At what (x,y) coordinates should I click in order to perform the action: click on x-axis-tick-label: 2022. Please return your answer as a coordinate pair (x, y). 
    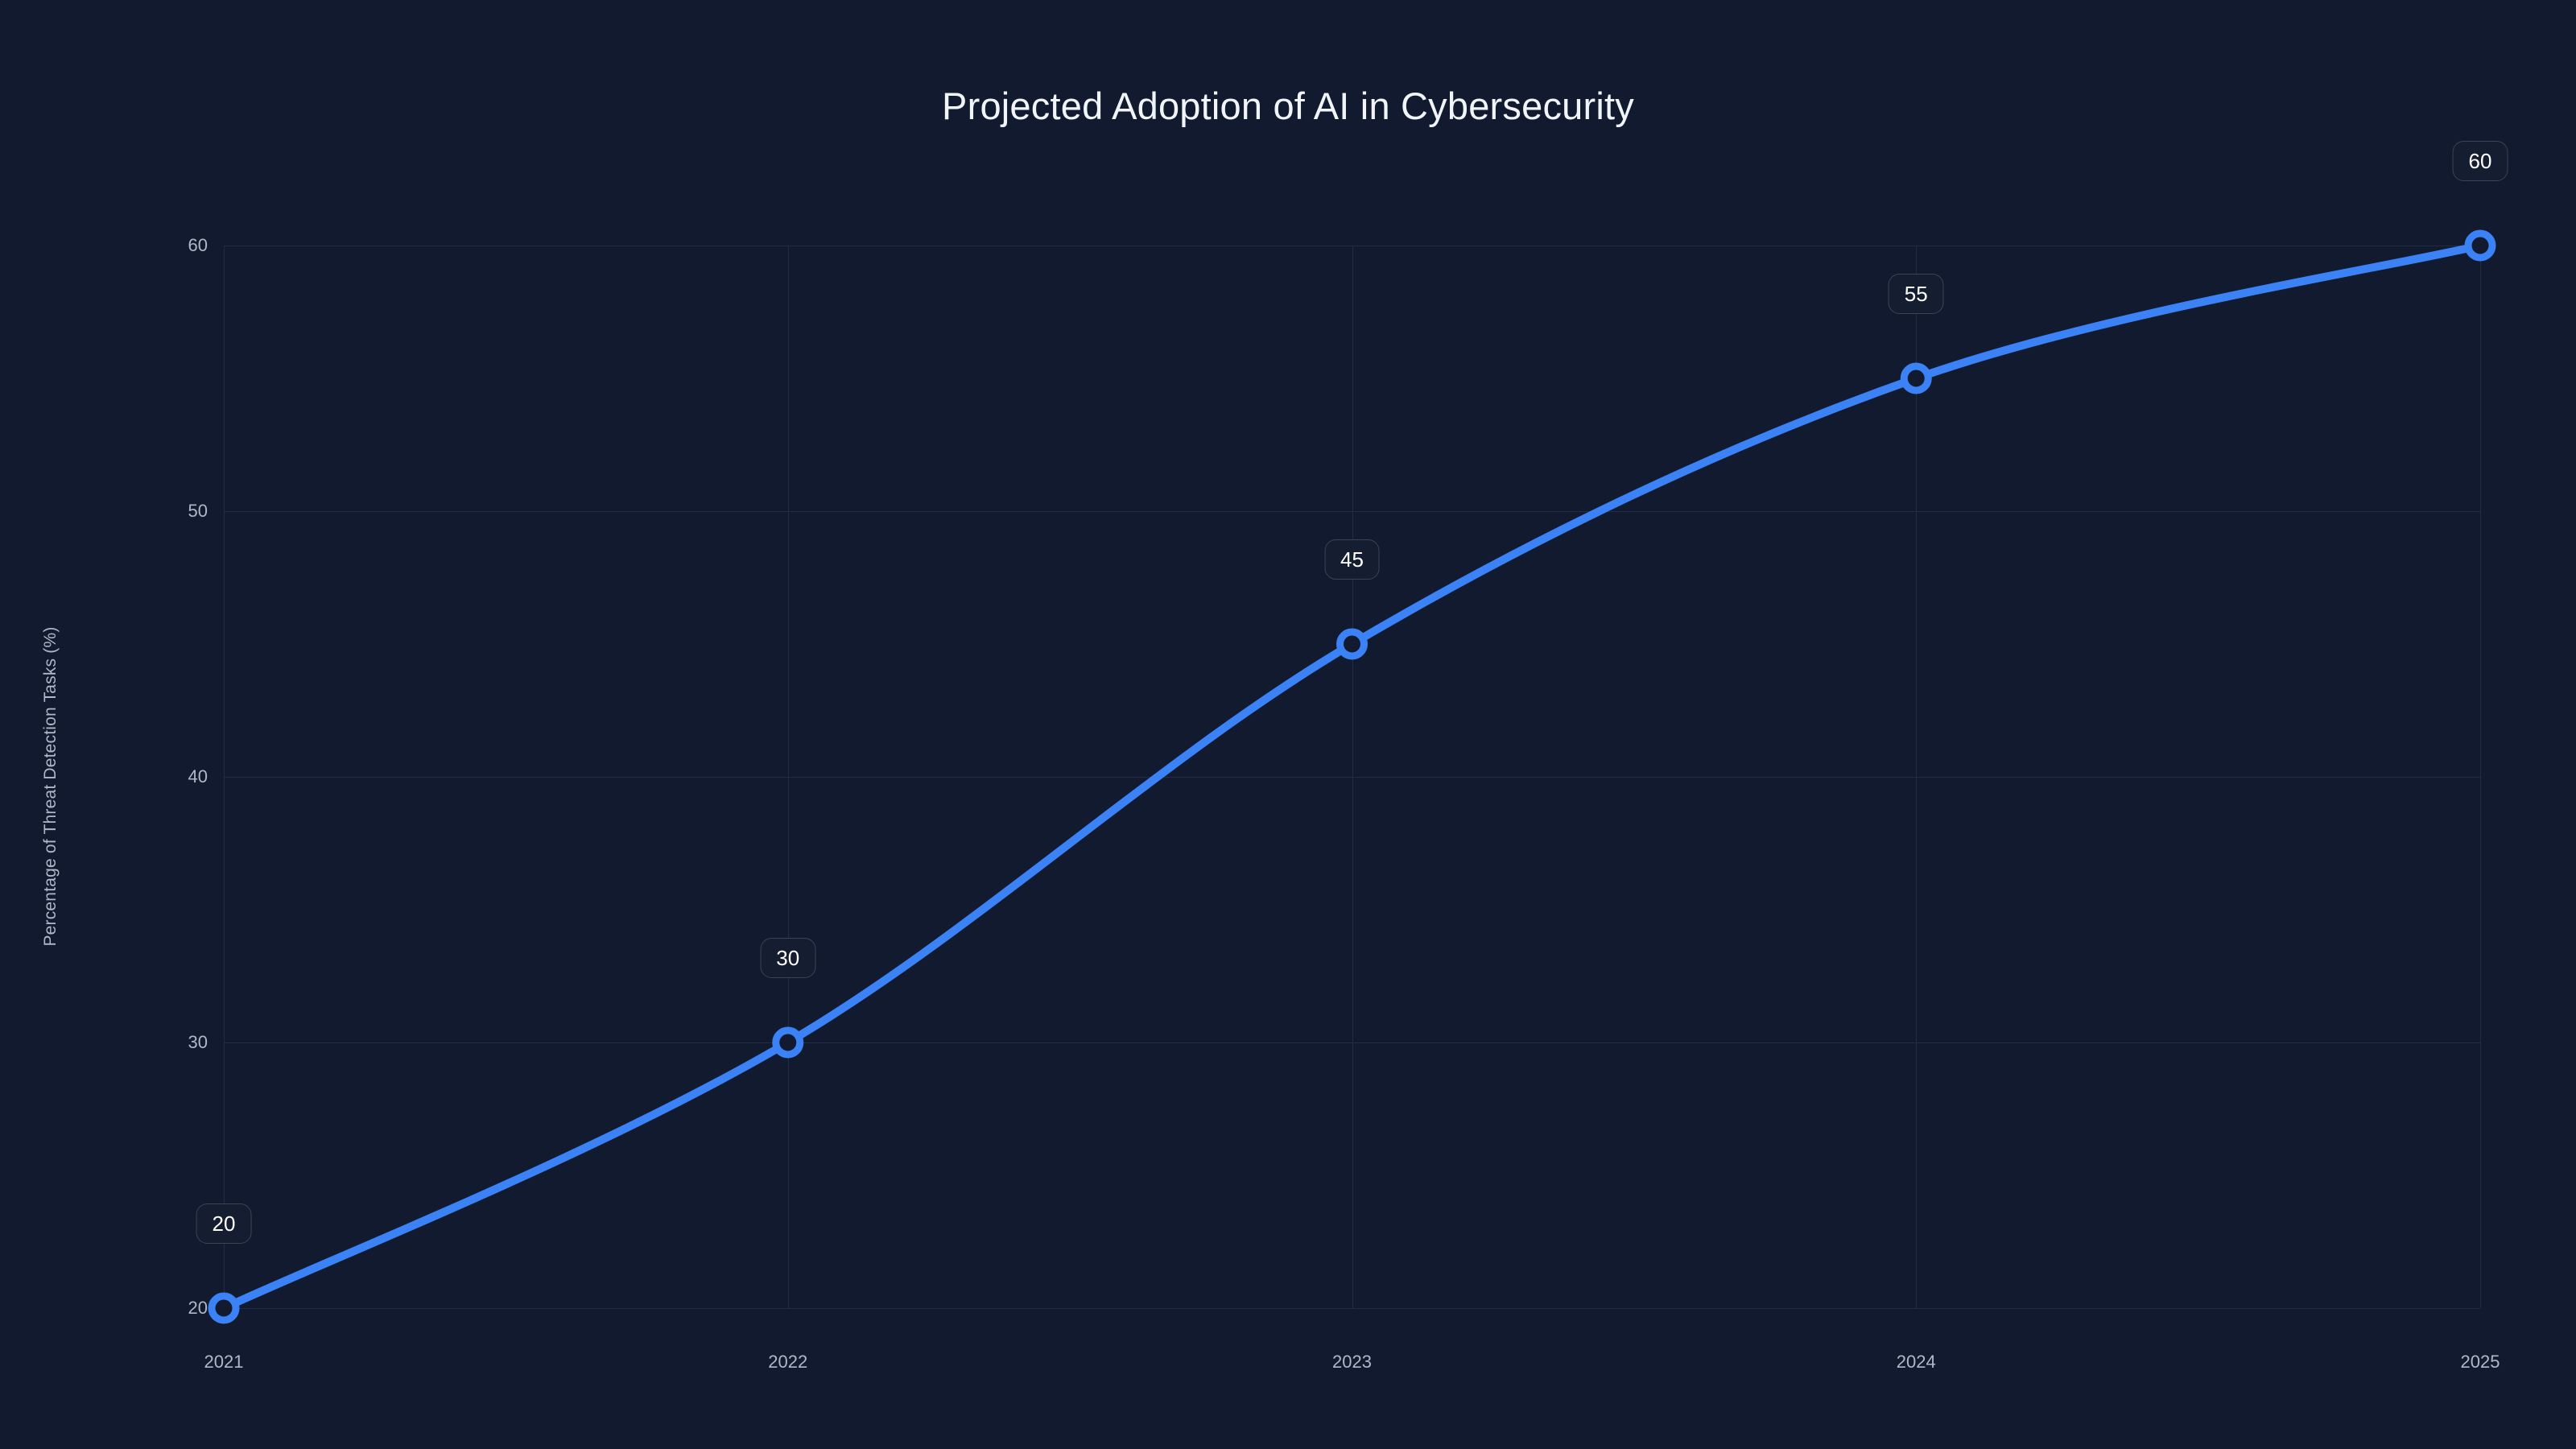
    Looking at the image, I should click on (788, 1362).